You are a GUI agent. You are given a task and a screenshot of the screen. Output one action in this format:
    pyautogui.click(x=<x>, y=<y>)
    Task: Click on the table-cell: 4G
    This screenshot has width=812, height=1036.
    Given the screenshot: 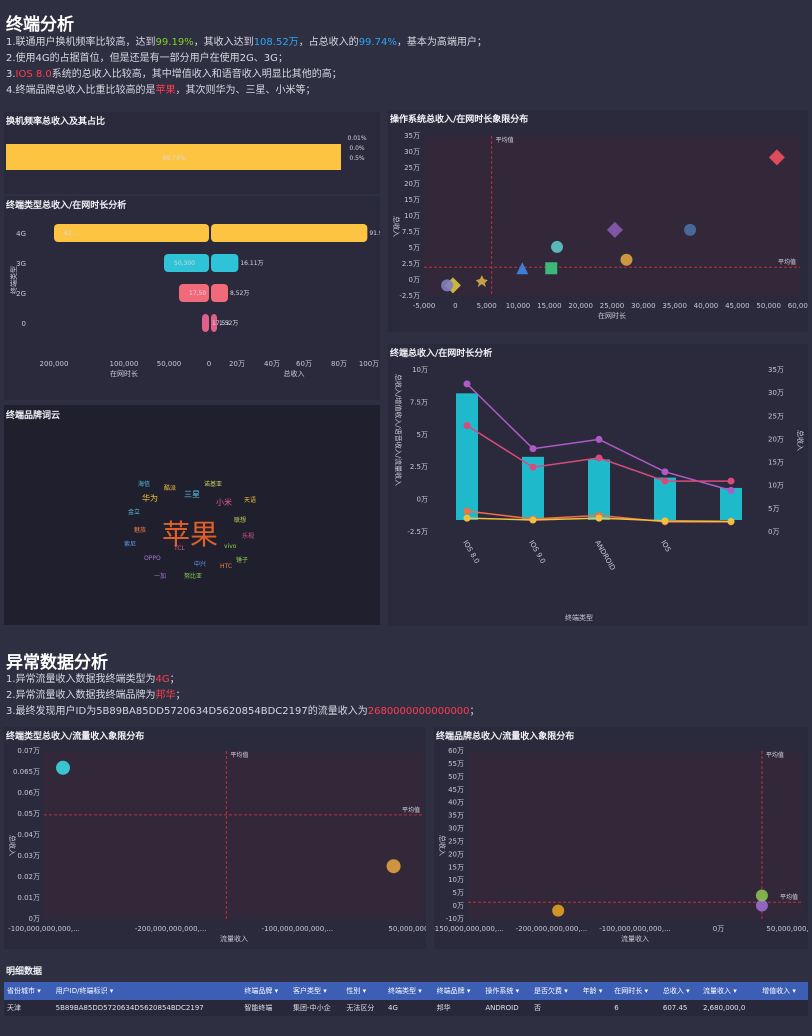 What is the action you would take?
    pyautogui.click(x=409, y=1008)
    